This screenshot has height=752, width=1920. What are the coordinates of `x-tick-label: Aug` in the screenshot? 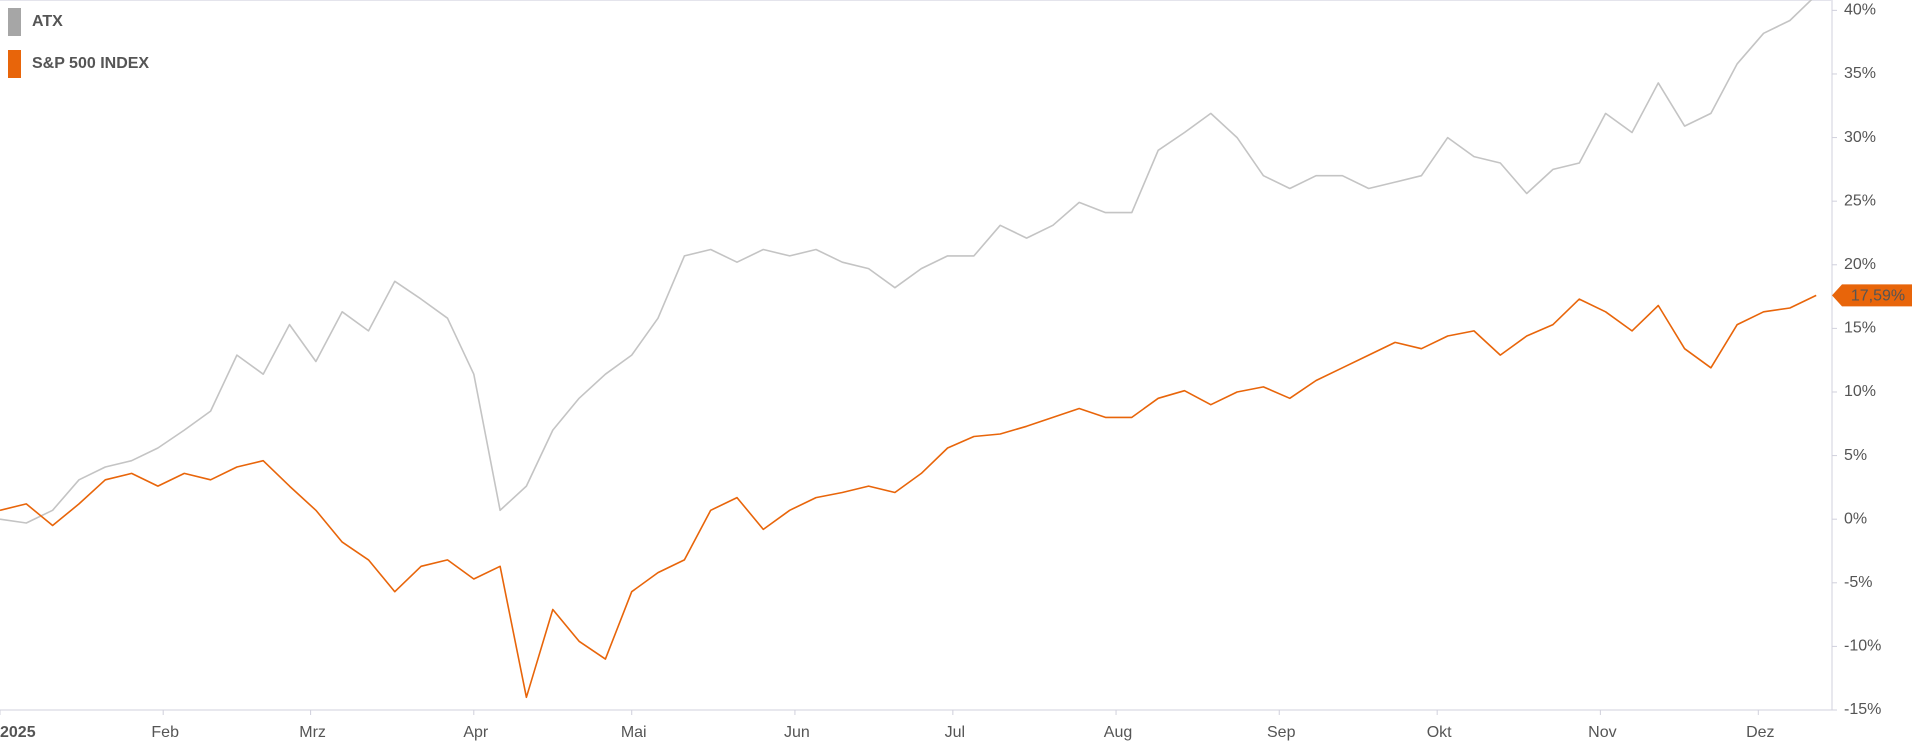 It's located at (1118, 732).